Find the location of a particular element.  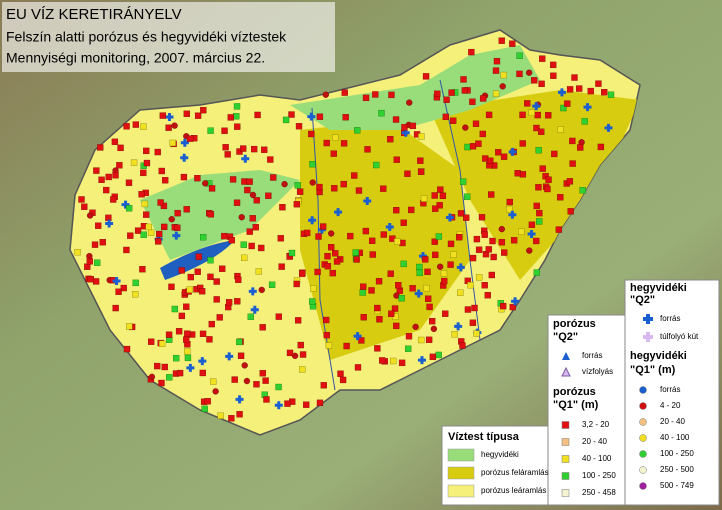

legend-label: 100 - 250 is located at coordinates (677, 453).